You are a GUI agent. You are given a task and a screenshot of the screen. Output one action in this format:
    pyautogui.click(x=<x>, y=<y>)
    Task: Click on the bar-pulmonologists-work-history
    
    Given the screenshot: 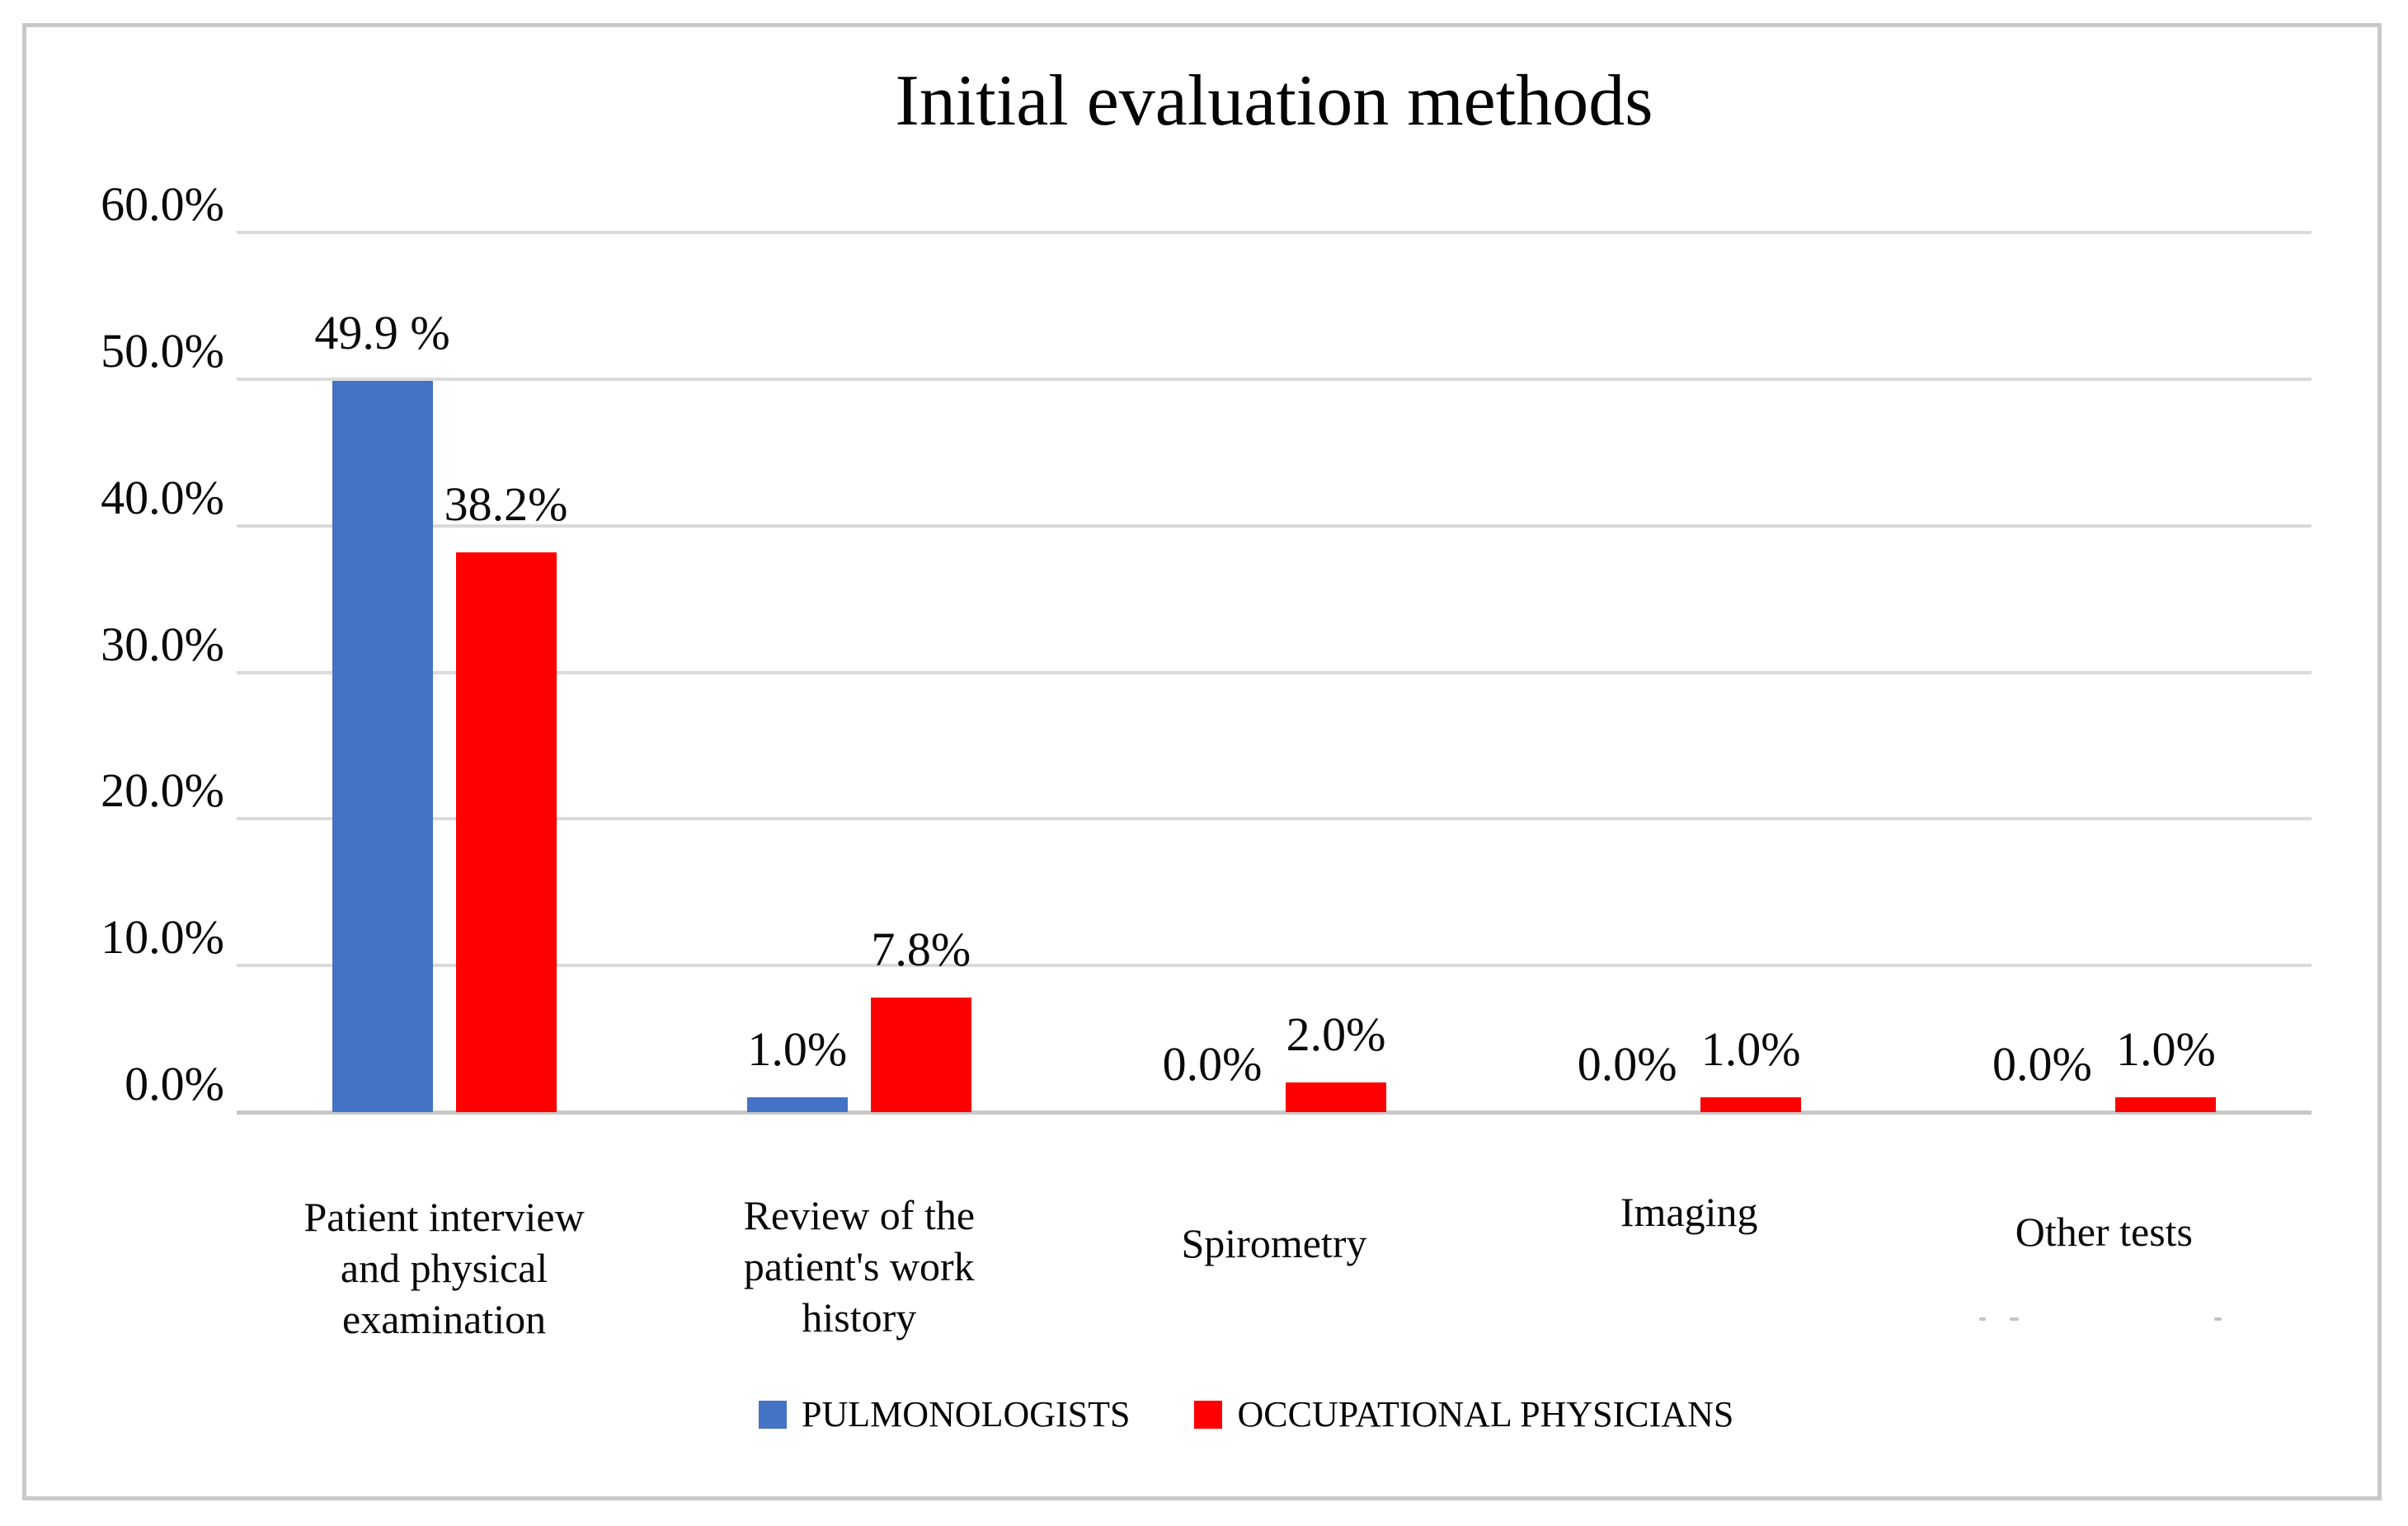 What is the action you would take?
    pyautogui.click(x=797, y=1104)
    